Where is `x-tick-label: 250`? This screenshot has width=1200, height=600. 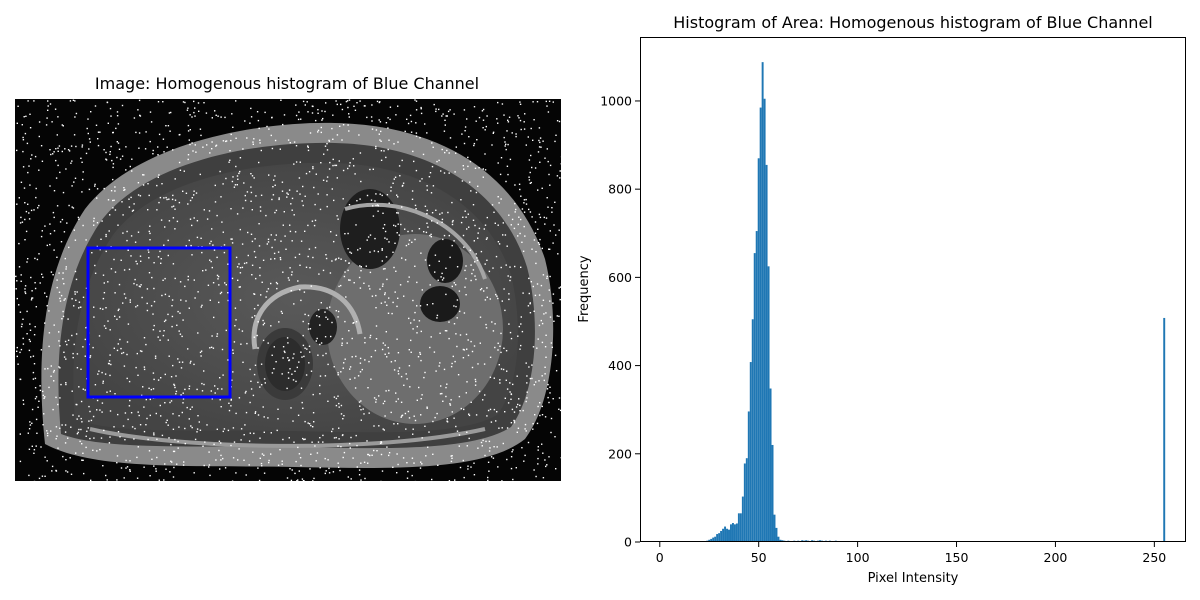
x-tick-label: 250 is located at coordinates (1154, 557).